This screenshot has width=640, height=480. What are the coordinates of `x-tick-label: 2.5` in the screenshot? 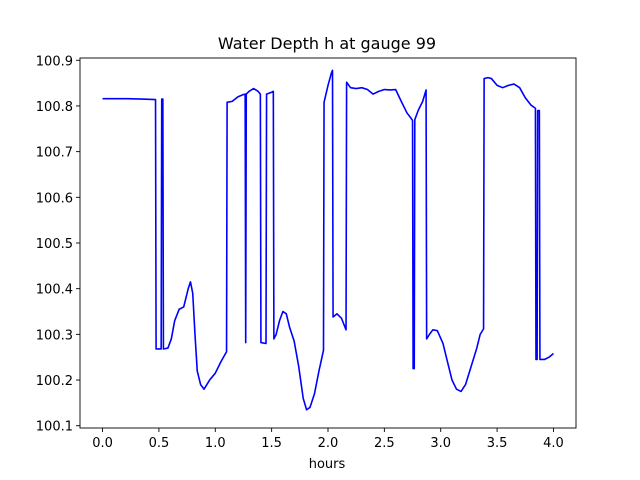 It's located at (384, 443).